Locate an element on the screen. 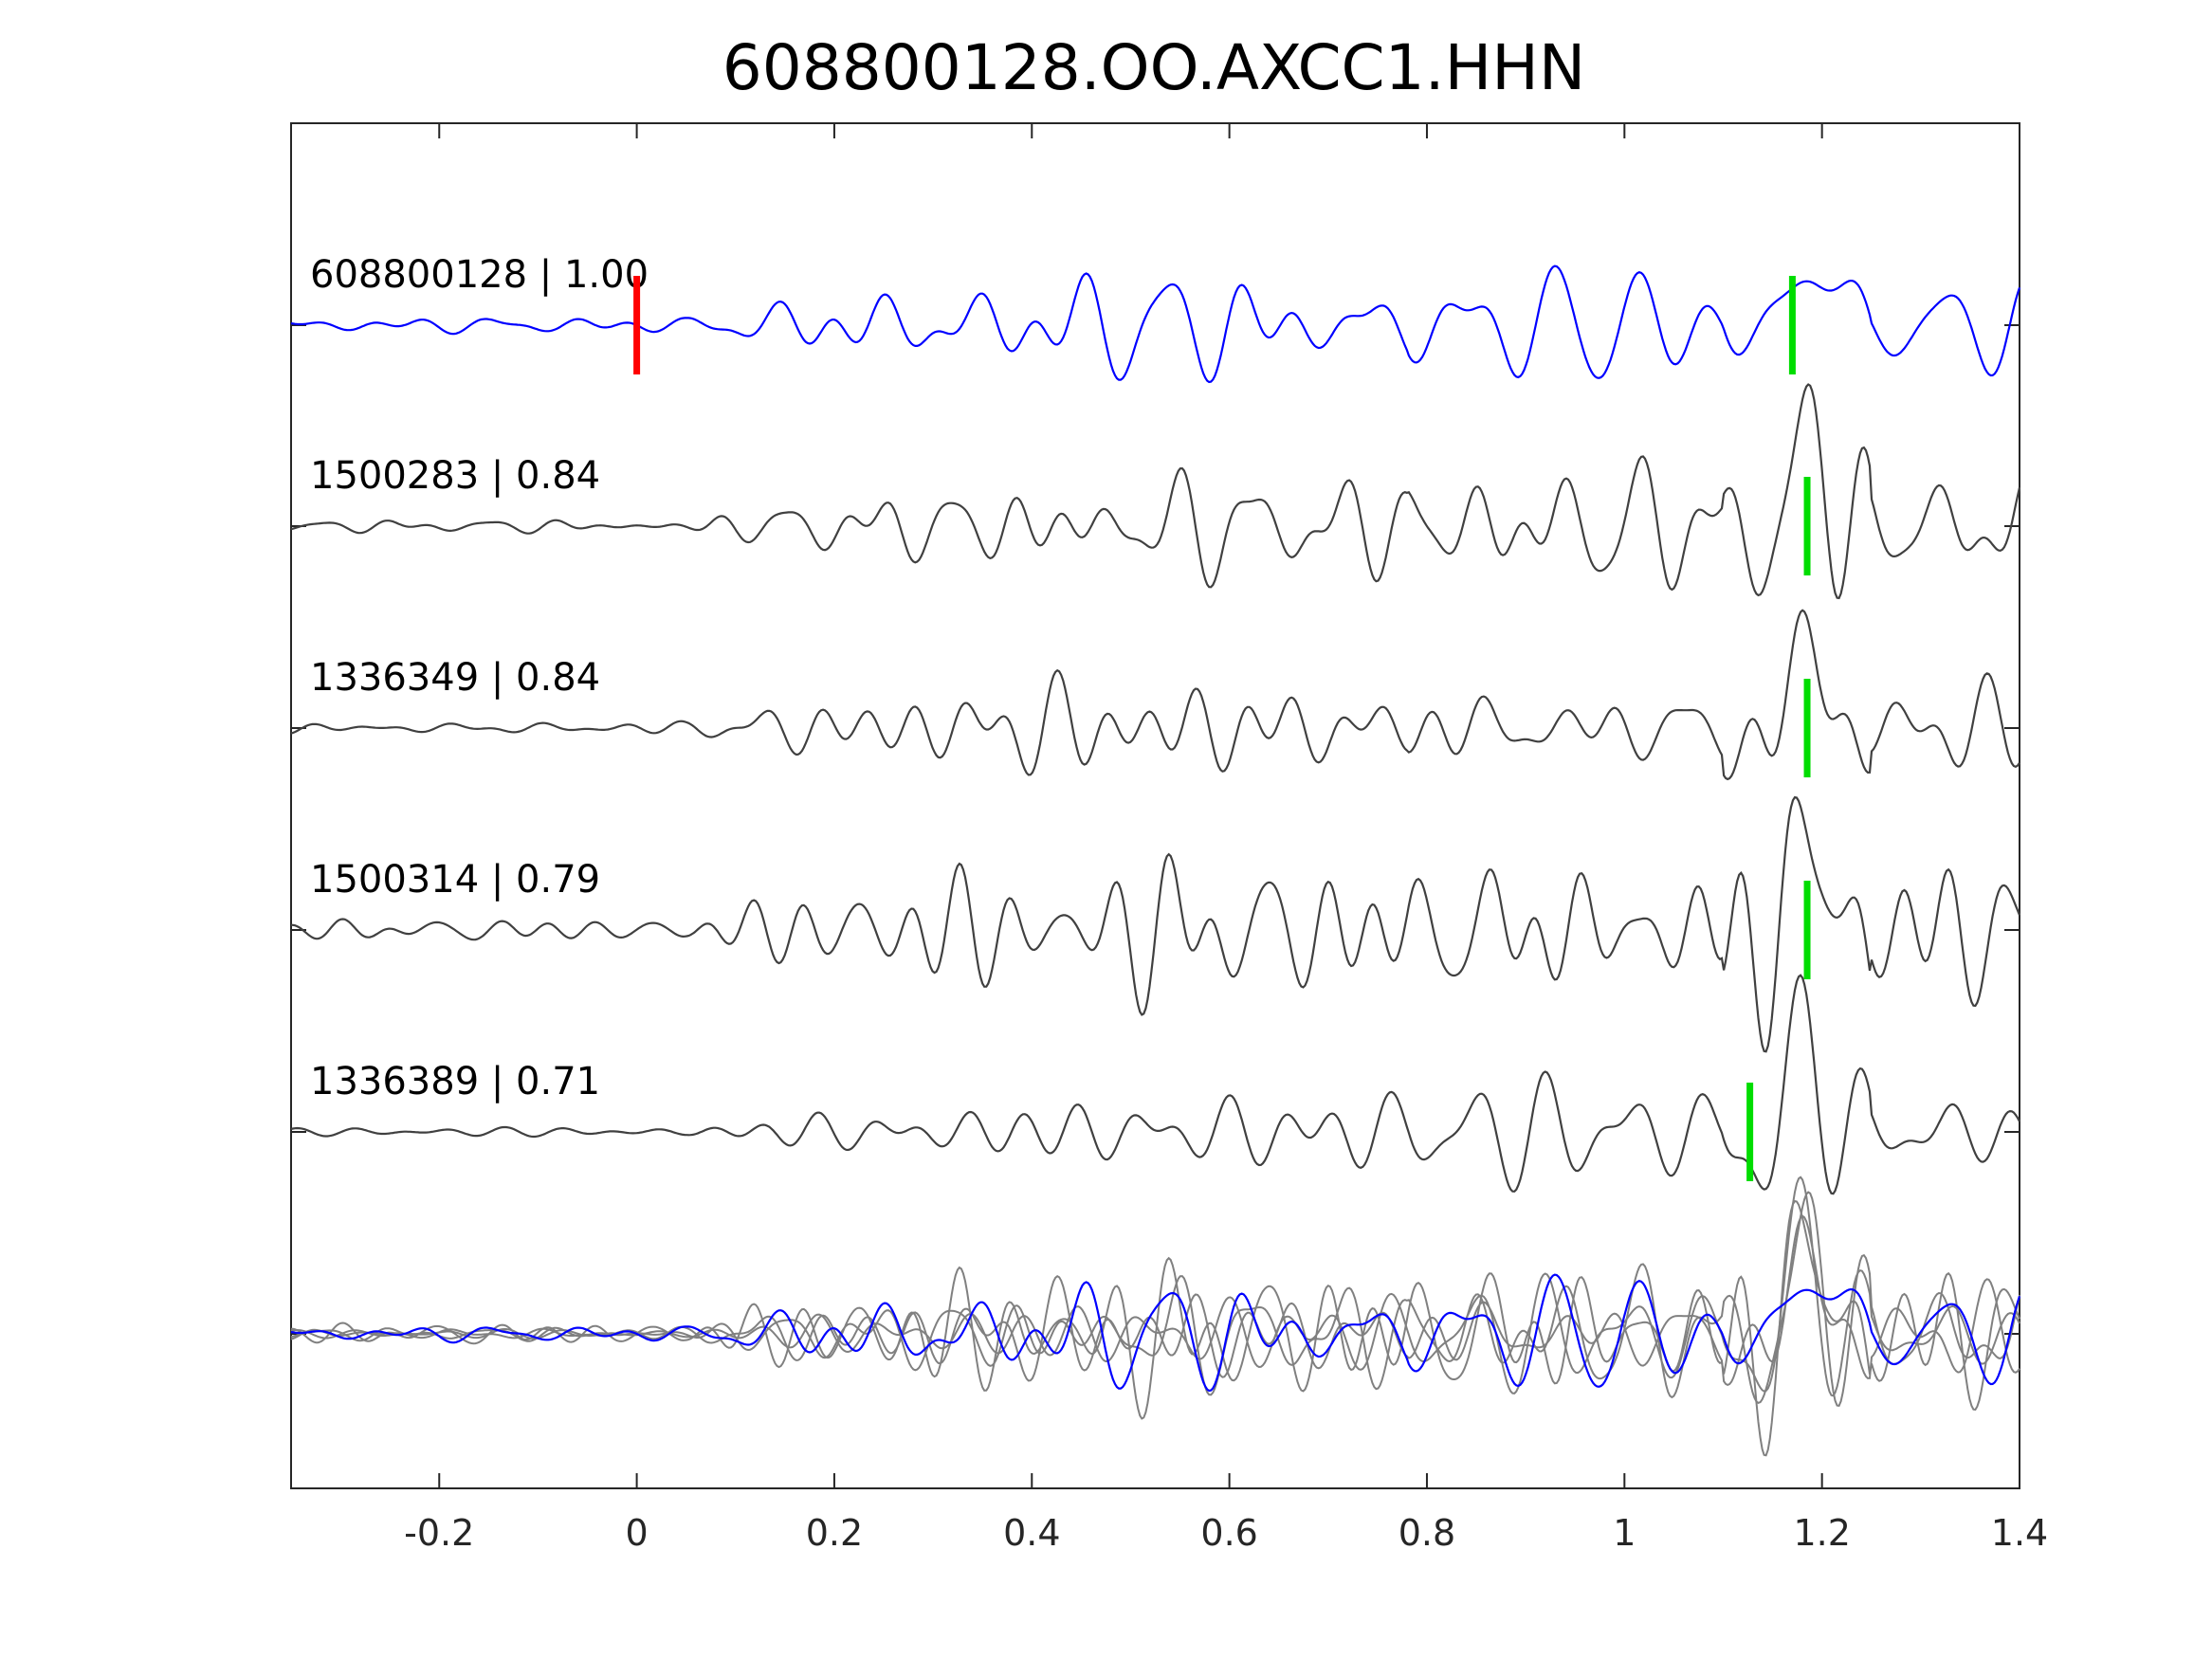 This screenshot has width=2212, height=1659. trace-label-1500314: 1500314 | 0.79 is located at coordinates (455, 880).